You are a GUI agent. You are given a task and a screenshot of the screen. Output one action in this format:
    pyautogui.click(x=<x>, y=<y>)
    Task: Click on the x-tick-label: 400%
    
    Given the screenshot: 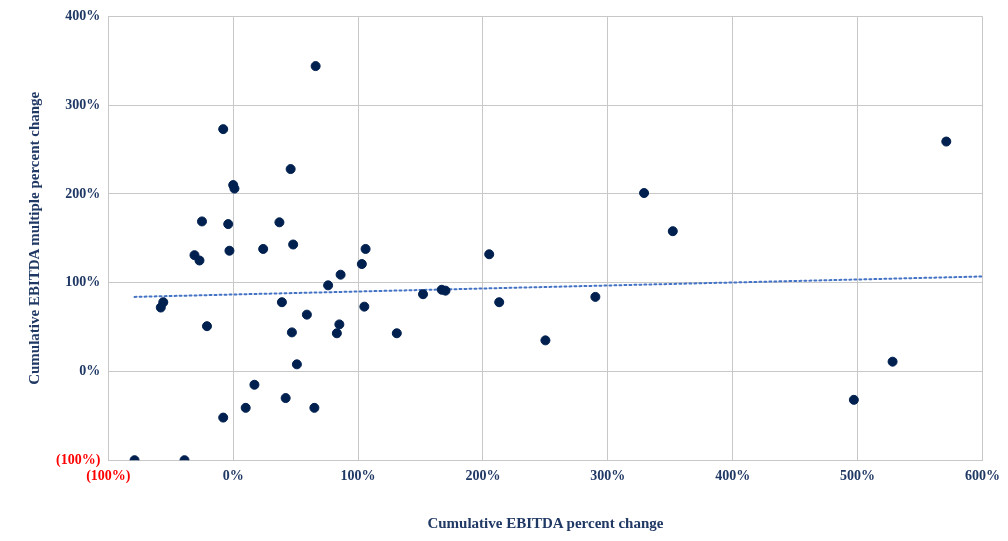 What is the action you would take?
    pyautogui.click(x=733, y=476)
    